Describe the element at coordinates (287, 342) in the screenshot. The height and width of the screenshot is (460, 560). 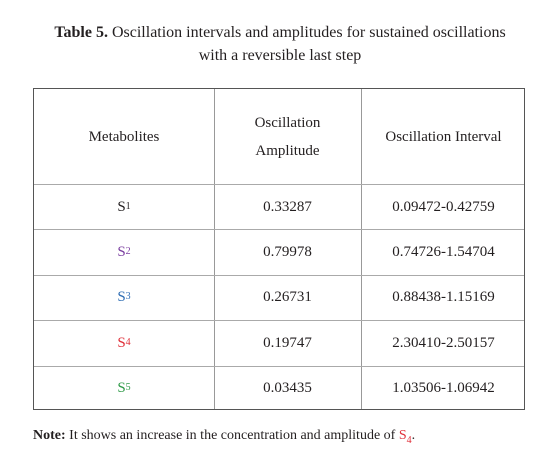
I see `amplitude-cell: 0.19747` at that location.